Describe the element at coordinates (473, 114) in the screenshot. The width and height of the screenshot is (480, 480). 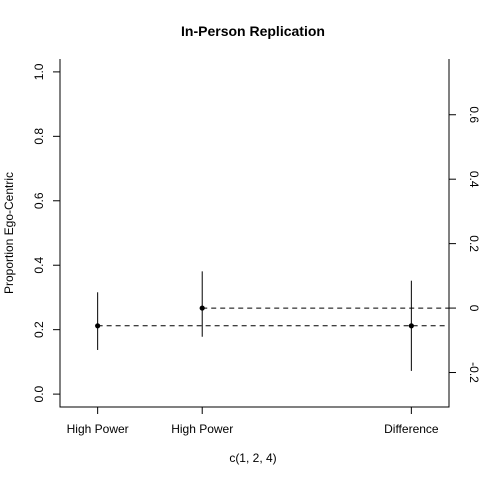
I see `right-tick-label: 0.6` at that location.